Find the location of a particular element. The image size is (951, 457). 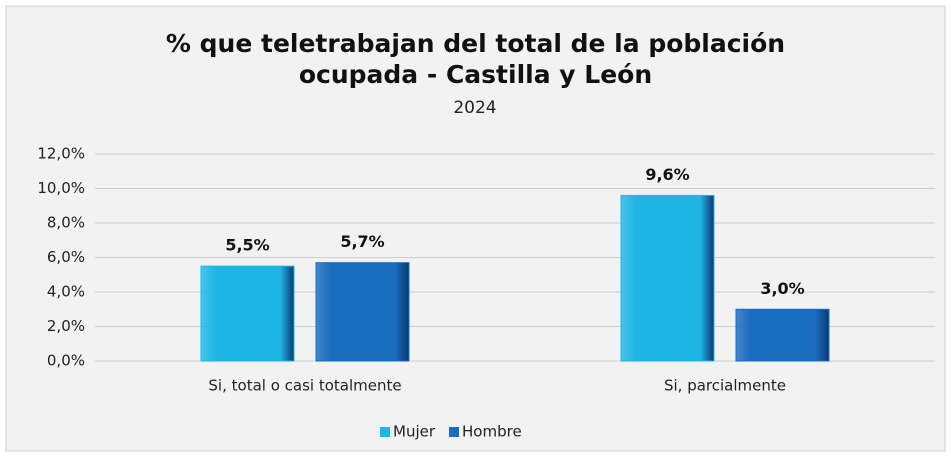

y-tick-label: 6,0% is located at coordinates (66, 257).